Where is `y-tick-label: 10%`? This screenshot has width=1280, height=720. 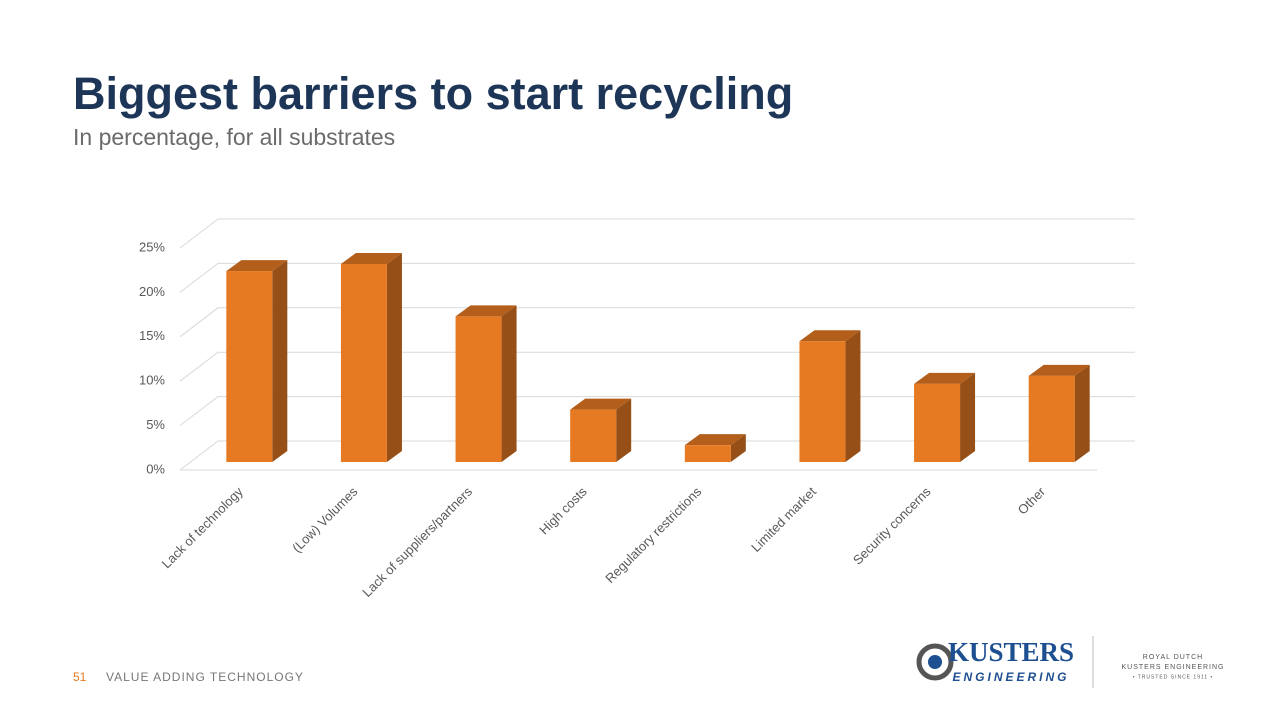 y-tick-label: 10% is located at coordinates (152, 380).